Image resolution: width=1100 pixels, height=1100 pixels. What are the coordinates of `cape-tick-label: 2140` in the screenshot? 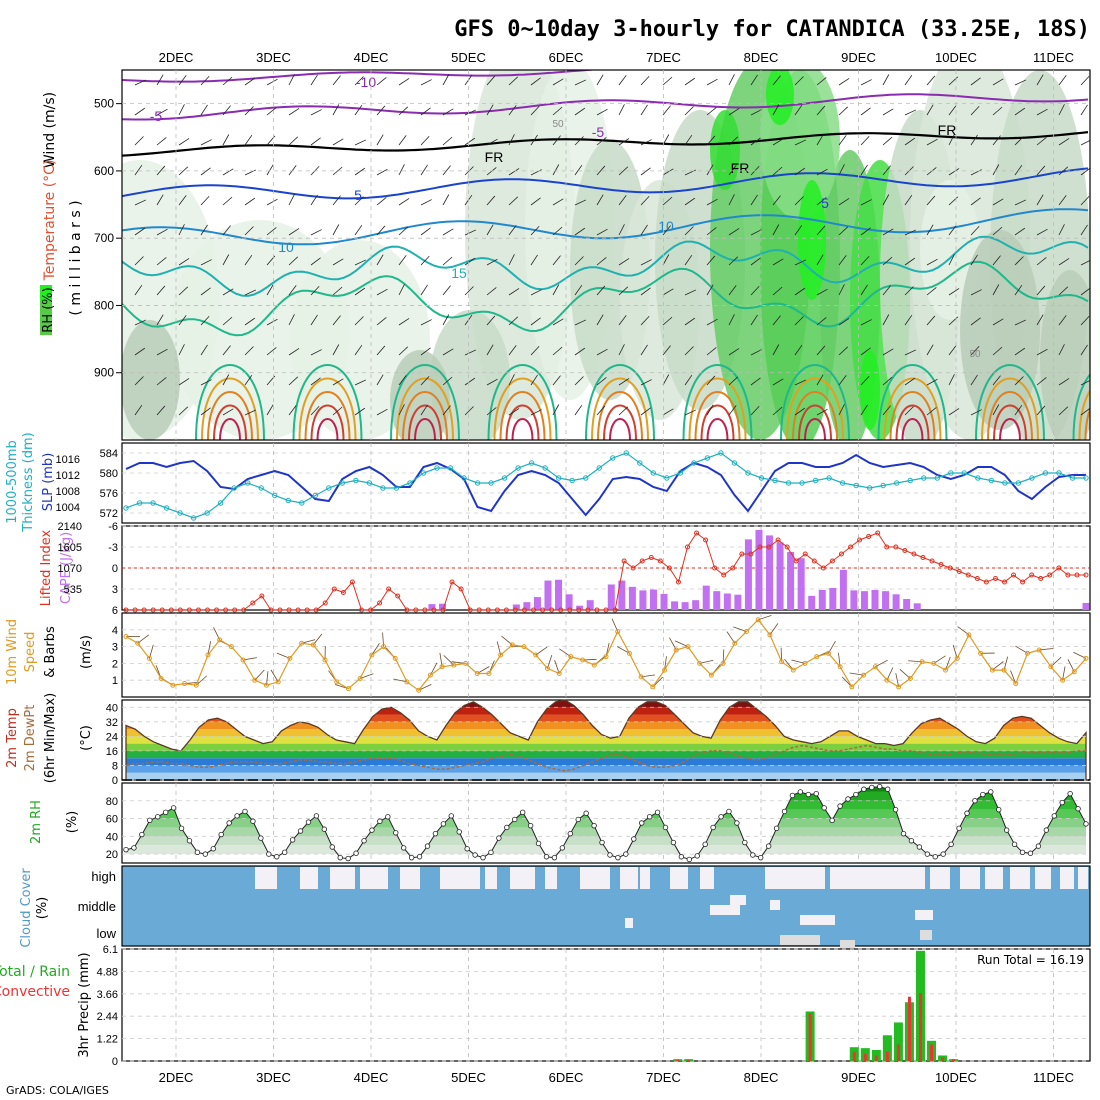 It's located at (70, 527).